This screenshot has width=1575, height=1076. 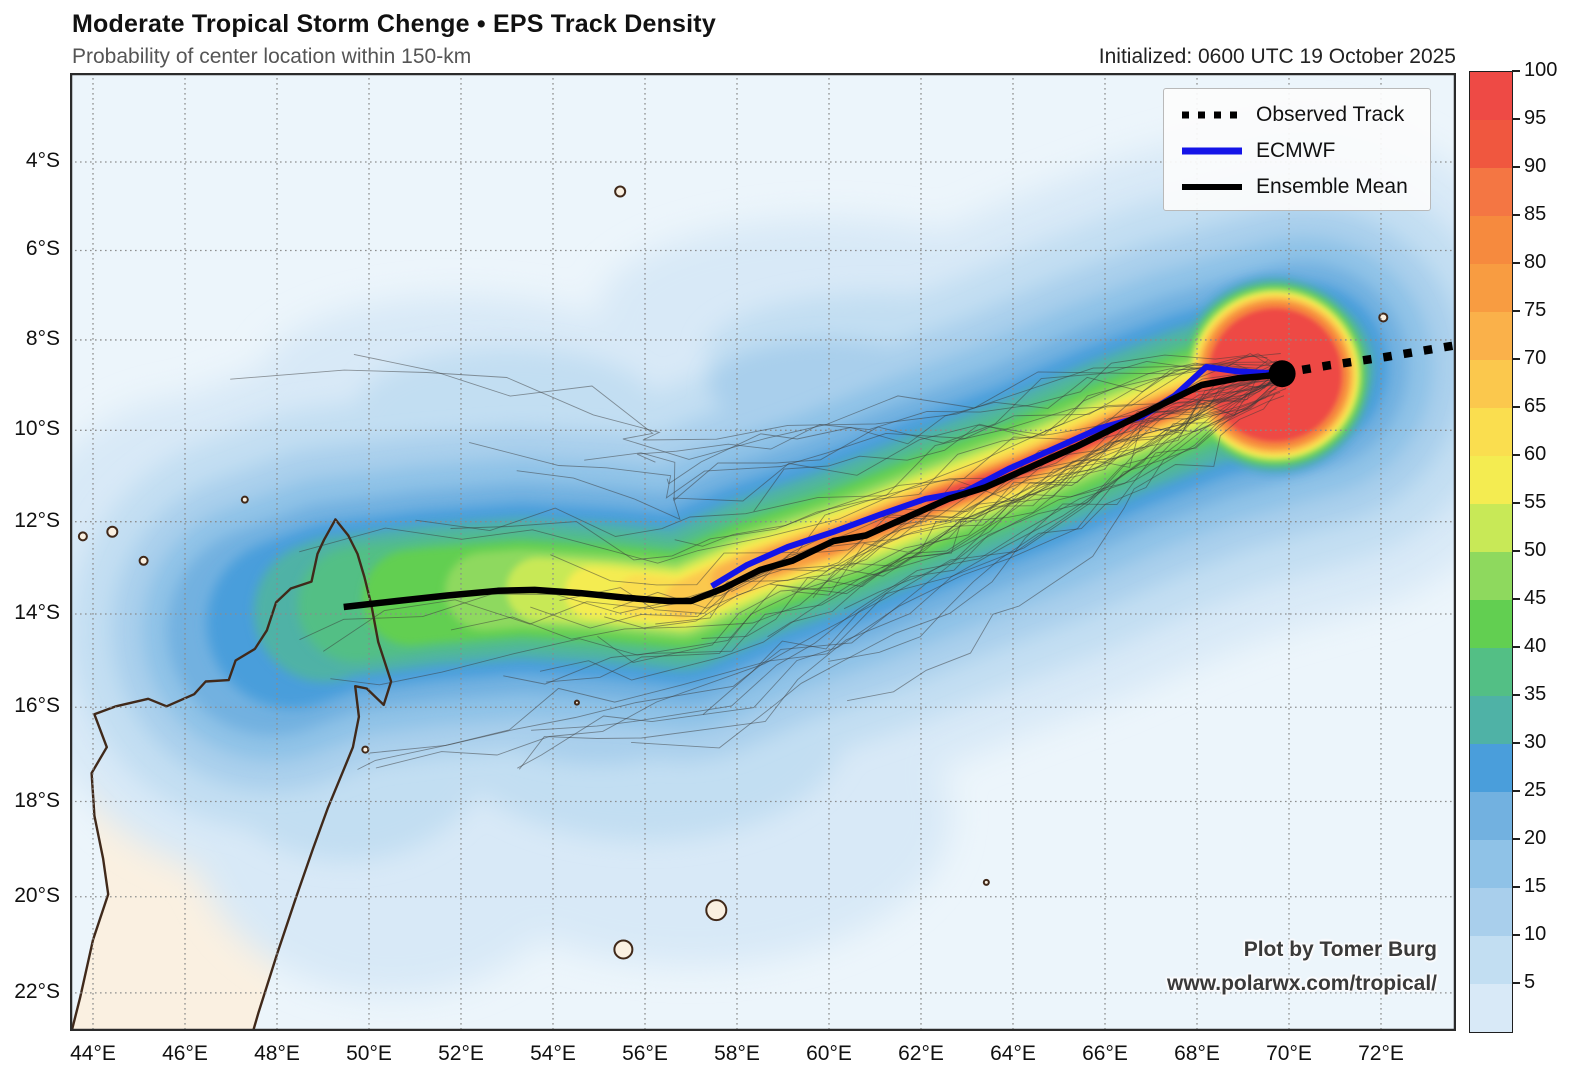 What do you see at coordinates (1535, 166) in the screenshot?
I see `colorbar-label-90: 90` at bounding box center [1535, 166].